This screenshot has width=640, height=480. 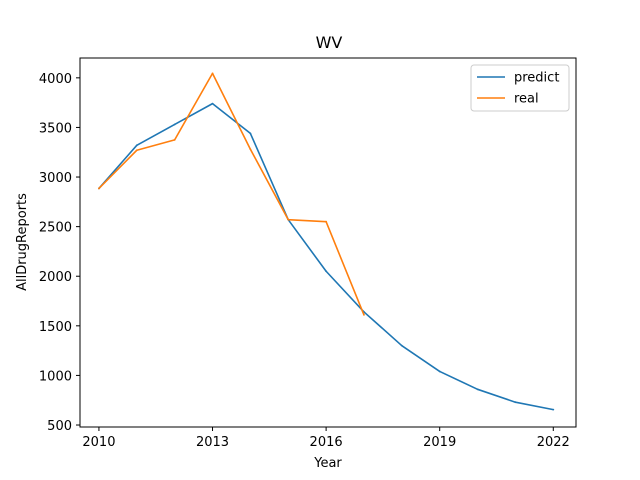 What do you see at coordinates (327, 463) in the screenshot?
I see `x-axis-label: Year` at bounding box center [327, 463].